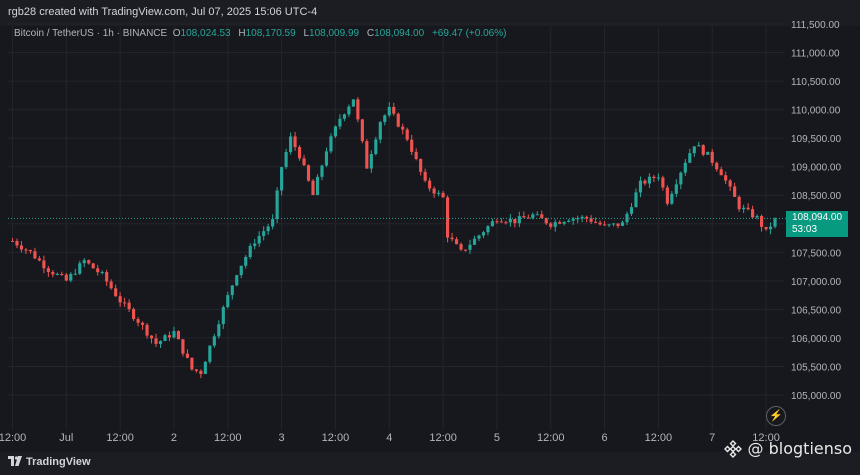 This screenshot has width=860, height=475. What do you see at coordinates (399, 33) in the screenshot?
I see `close-value: 108,094.00` at bounding box center [399, 33].